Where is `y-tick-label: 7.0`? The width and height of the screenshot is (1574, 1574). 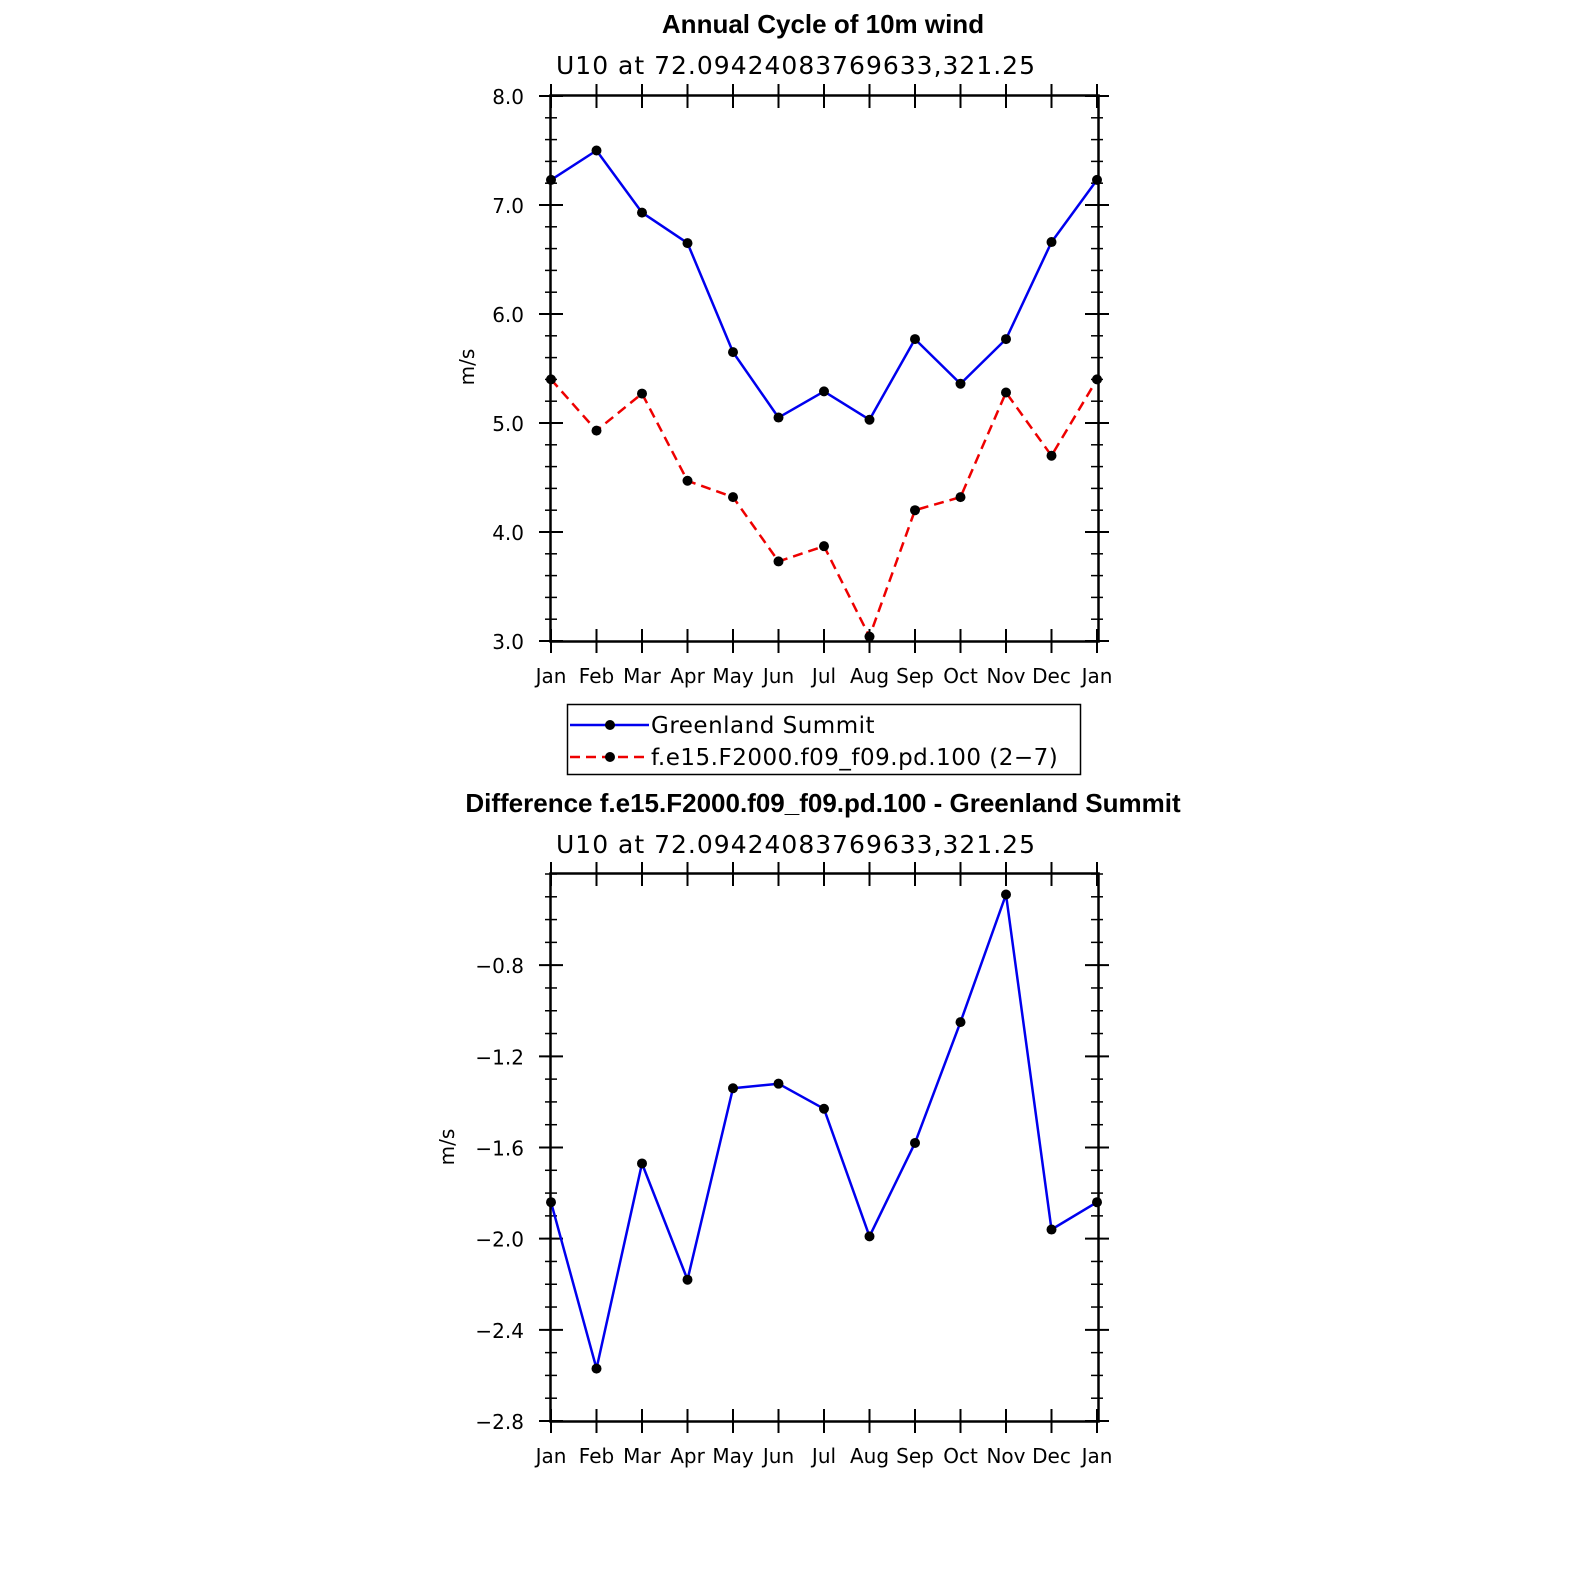 y-tick-label: 7.0 is located at coordinates (508, 206).